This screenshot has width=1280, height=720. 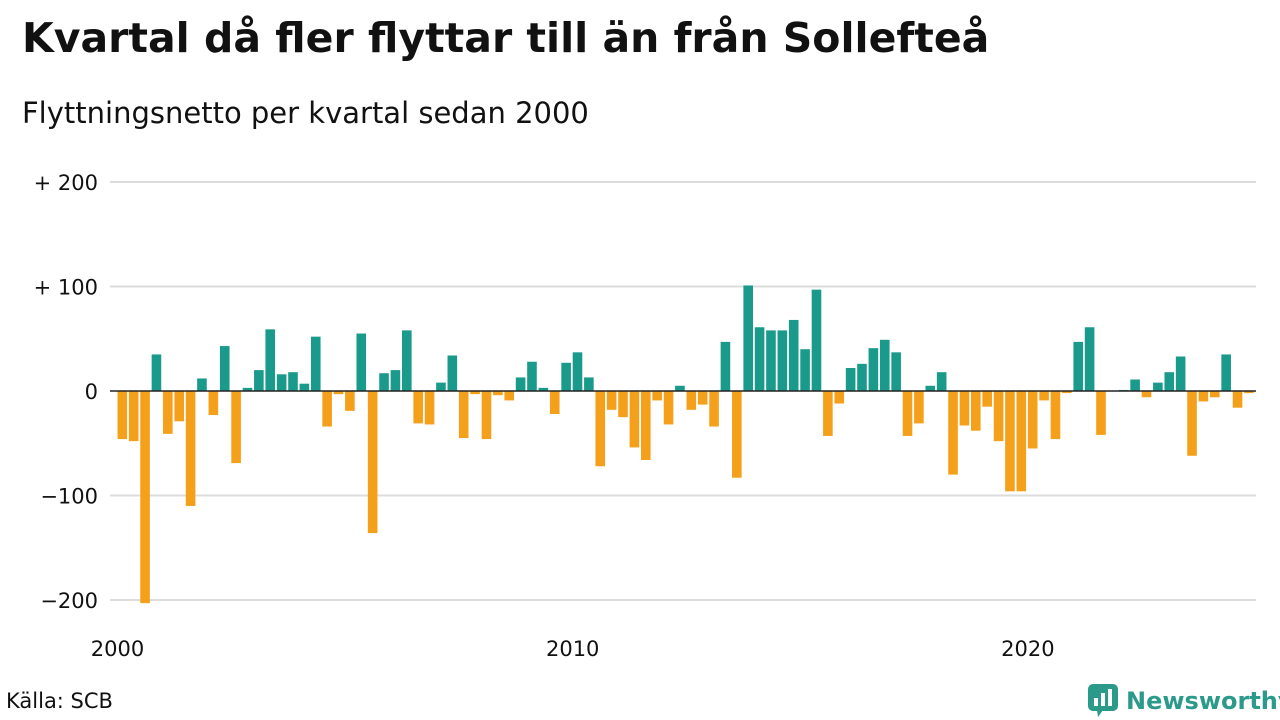 I want to click on x-tick-label: 2000, so click(x=117, y=649).